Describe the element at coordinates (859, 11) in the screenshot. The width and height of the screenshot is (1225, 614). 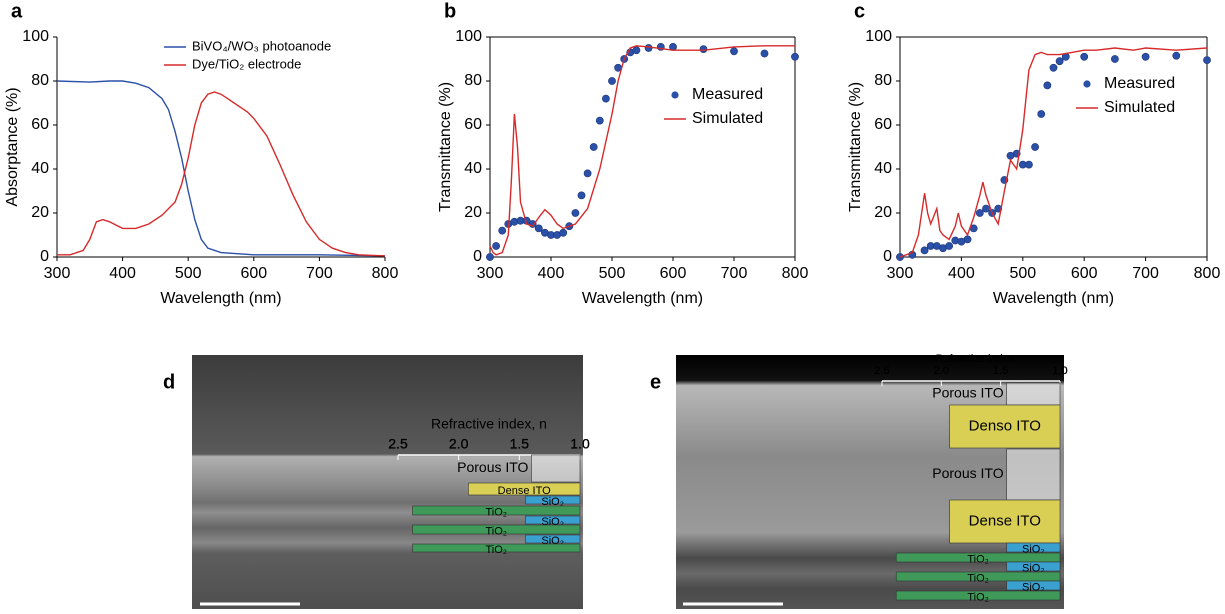
I see `panel-label: c` at that location.